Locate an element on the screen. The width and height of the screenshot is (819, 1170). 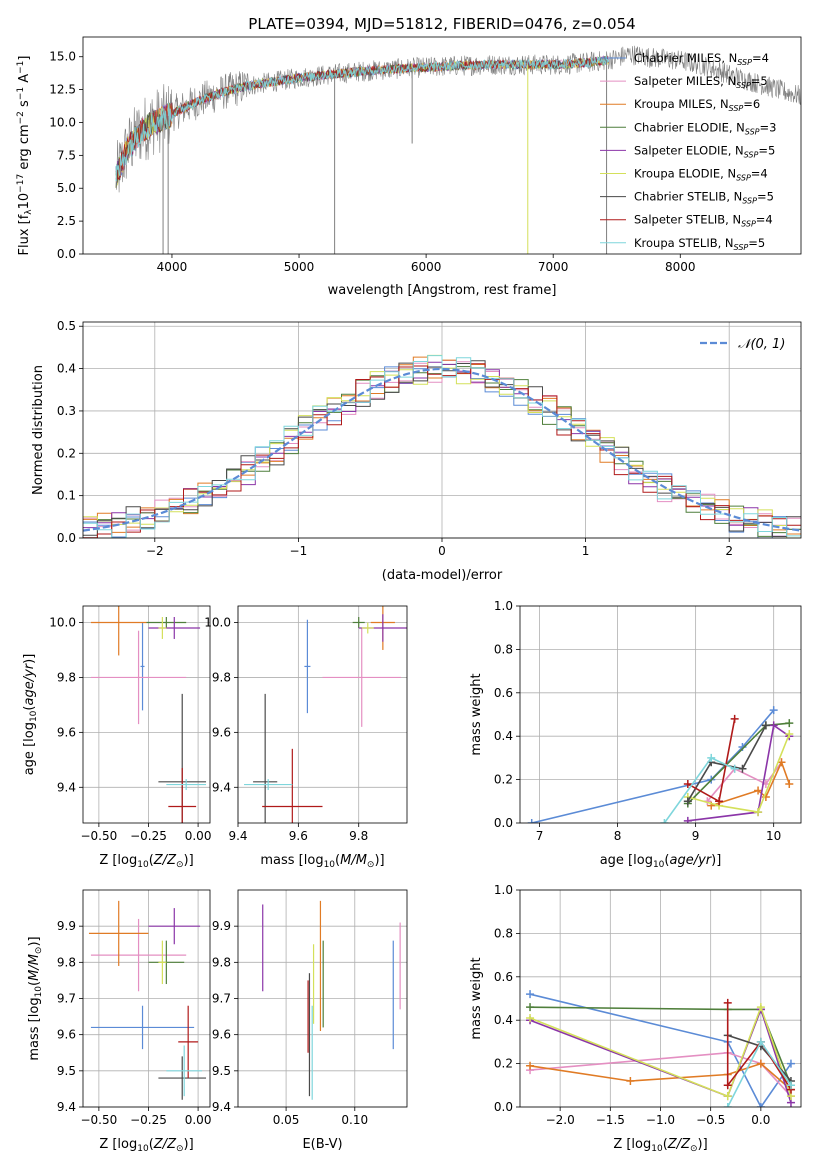
x-tick-label: 2 is located at coordinates (729, 551).